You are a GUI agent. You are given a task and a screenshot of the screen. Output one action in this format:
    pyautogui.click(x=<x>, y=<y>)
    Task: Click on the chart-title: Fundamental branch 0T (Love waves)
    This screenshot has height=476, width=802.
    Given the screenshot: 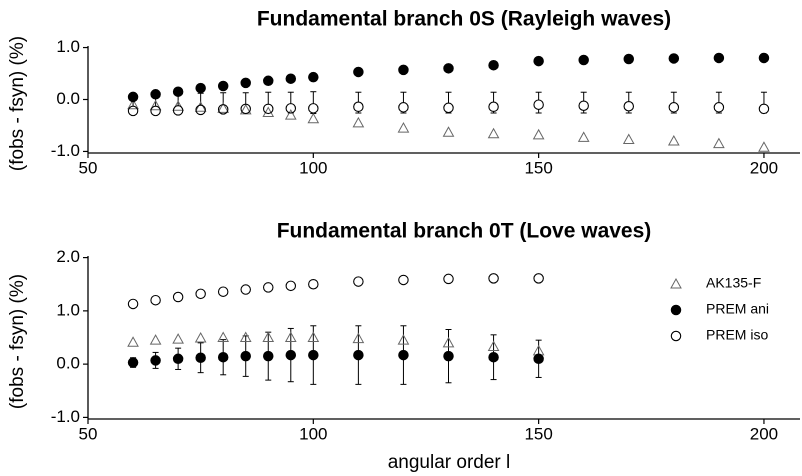 What is the action you would take?
    pyautogui.click(x=464, y=231)
    